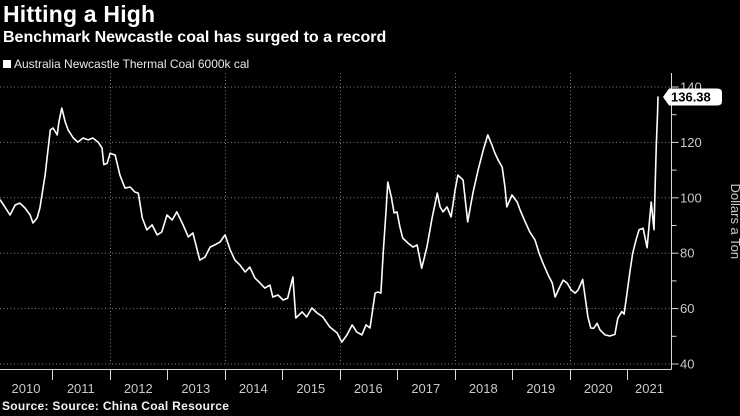 The width and height of the screenshot is (740, 416). I want to click on x-year-label: 2010, so click(26, 388).